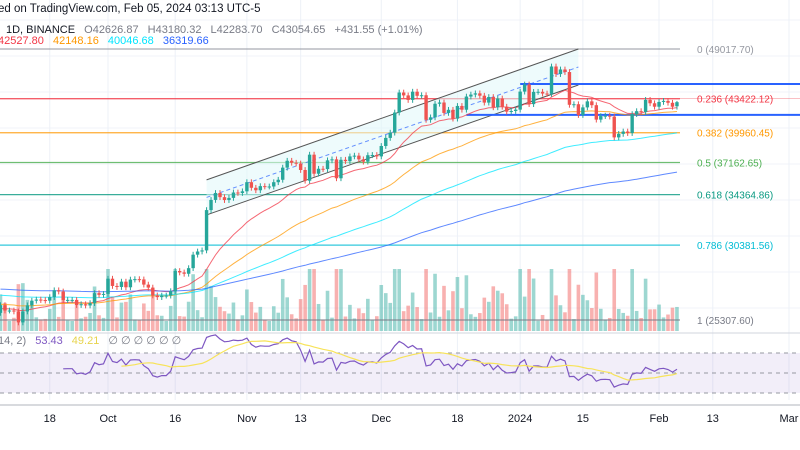  I want to click on x-tick-label: Nov, so click(247, 419).